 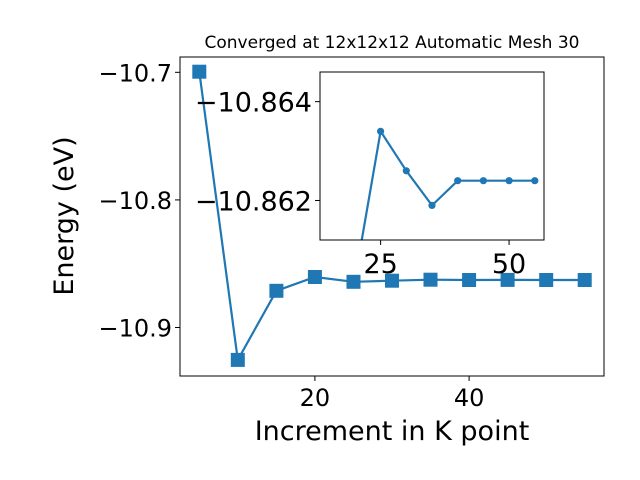 What do you see at coordinates (257, 152) in the screenshot?
I see `inset-y-ticks: −10.864 −10.862` at bounding box center [257, 152].